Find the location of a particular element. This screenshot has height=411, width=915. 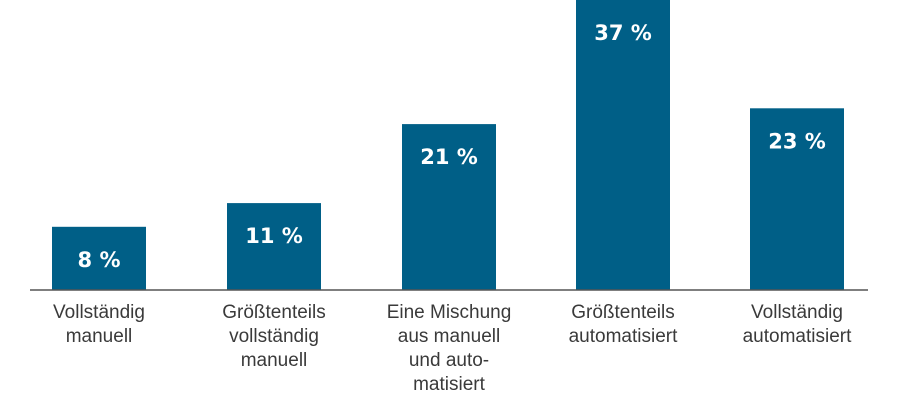

data-label-1: 8 % is located at coordinates (99, 260).